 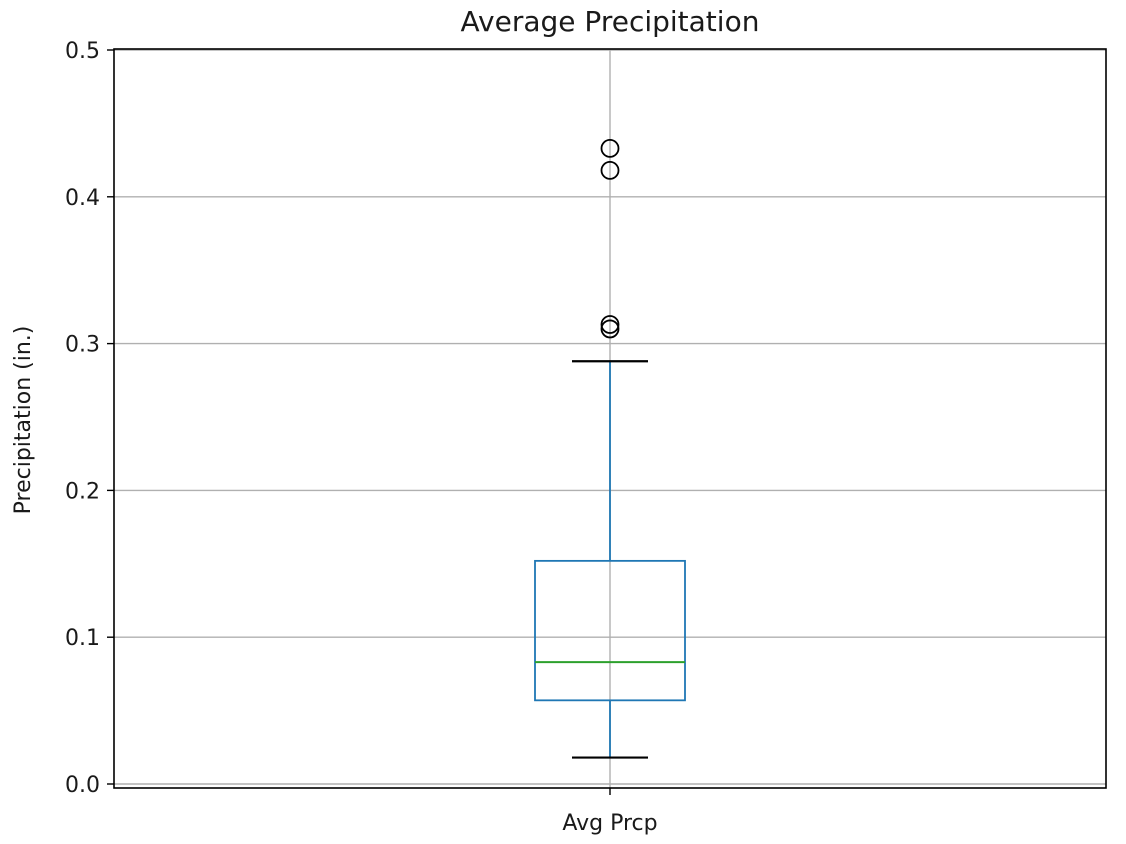 I want to click on y-tick-label: 0.5, so click(x=82, y=51).